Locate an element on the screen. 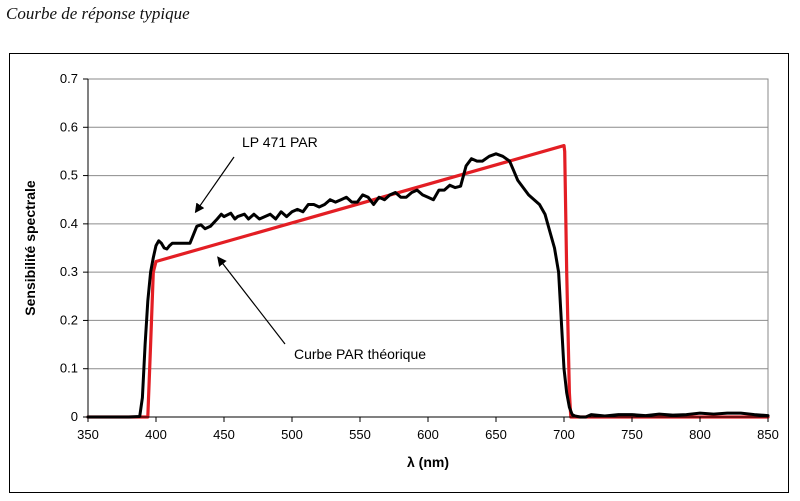 The width and height of the screenshot is (800, 501). x-tick-label: 350 is located at coordinates (88, 434).